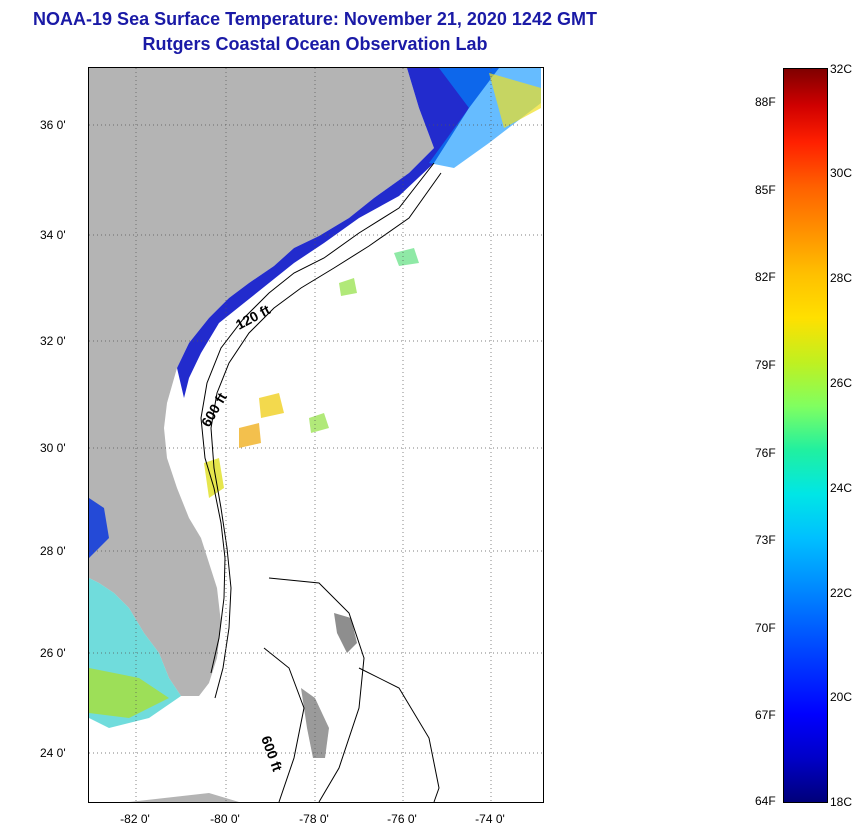 The width and height of the screenshot is (865, 832). Describe the element at coordinates (53, 551) in the screenshot. I see `lat-label-28: 28 0'` at that location.